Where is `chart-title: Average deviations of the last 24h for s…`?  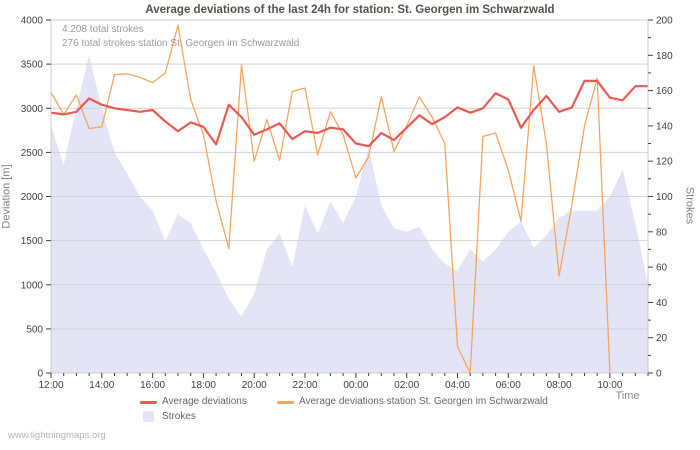
chart-title: Average deviations of the last 24h for s… is located at coordinates (350, 10).